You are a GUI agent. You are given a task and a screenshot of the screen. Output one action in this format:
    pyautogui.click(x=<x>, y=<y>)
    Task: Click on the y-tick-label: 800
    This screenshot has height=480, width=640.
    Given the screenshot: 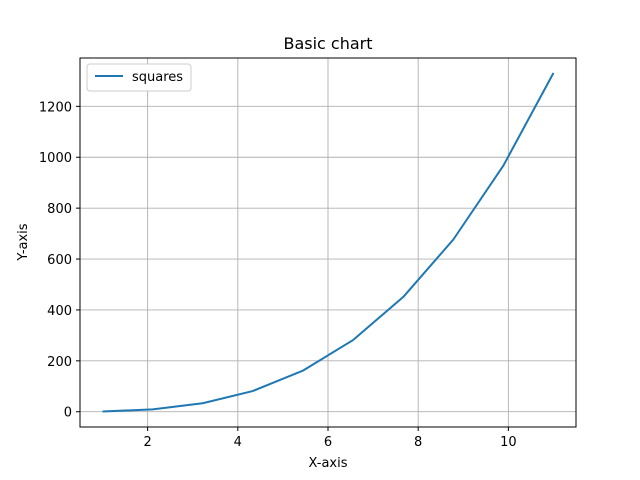 What is the action you would take?
    pyautogui.click(x=59, y=209)
    